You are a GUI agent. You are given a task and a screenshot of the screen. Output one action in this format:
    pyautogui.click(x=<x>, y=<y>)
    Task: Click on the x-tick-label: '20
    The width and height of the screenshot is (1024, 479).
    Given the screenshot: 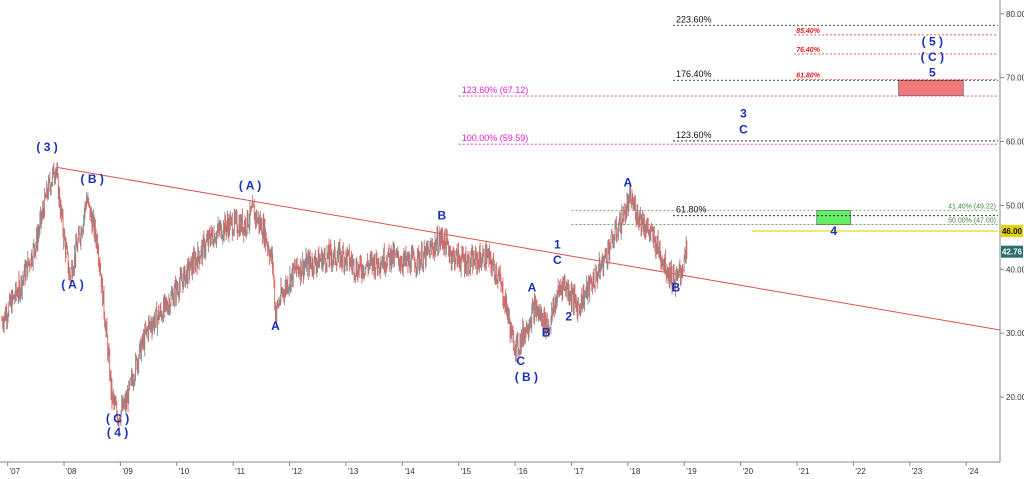 What is the action you would take?
    pyautogui.click(x=748, y=471)
    